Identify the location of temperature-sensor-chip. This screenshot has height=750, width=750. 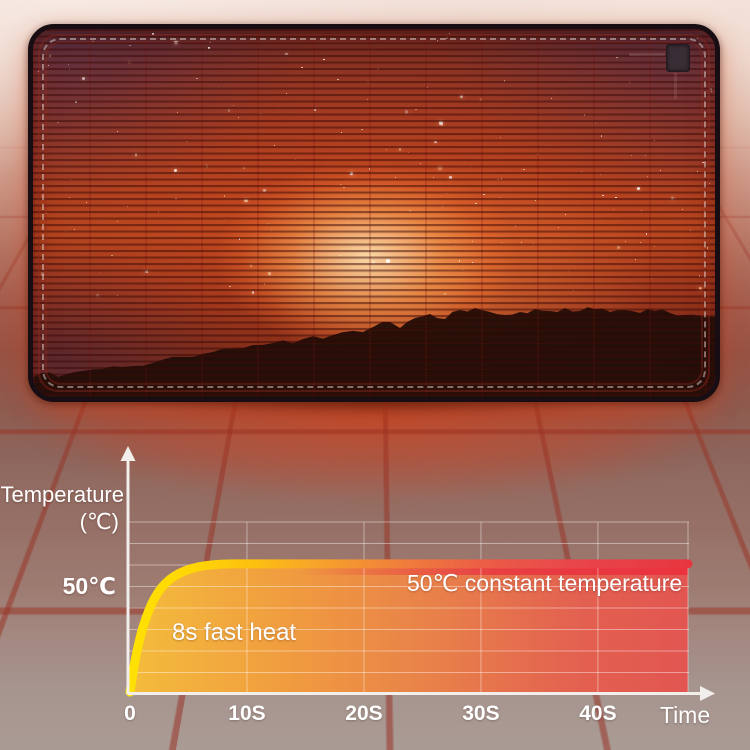
(678, 58).